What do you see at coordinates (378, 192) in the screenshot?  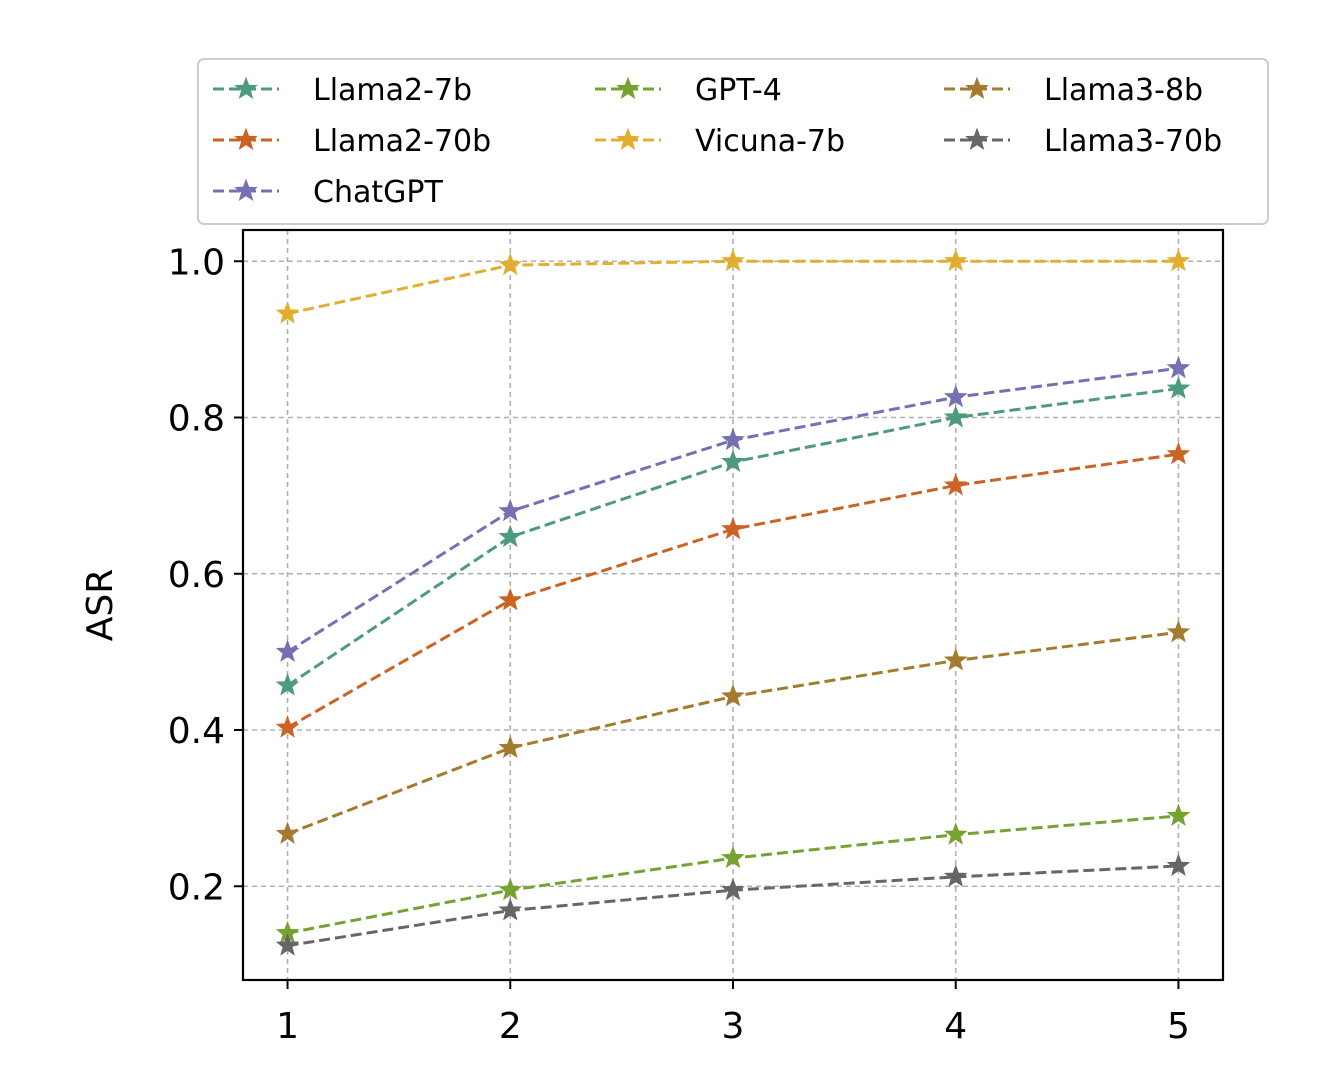 I see `legend-label: ChatGPT` at bounding box center [378, 192].